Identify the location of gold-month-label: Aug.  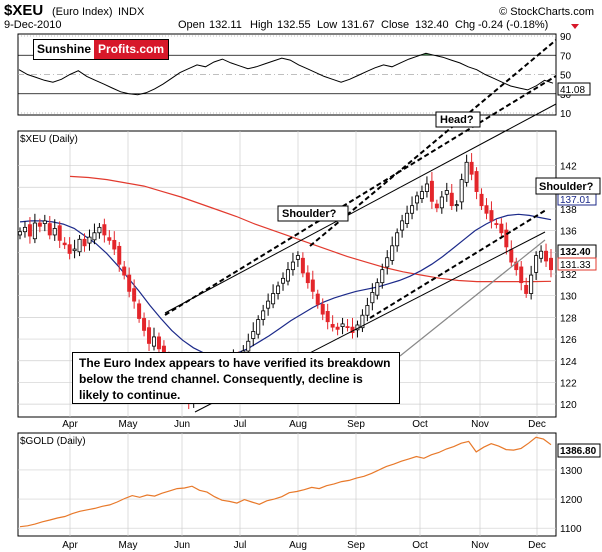
(298, 545).